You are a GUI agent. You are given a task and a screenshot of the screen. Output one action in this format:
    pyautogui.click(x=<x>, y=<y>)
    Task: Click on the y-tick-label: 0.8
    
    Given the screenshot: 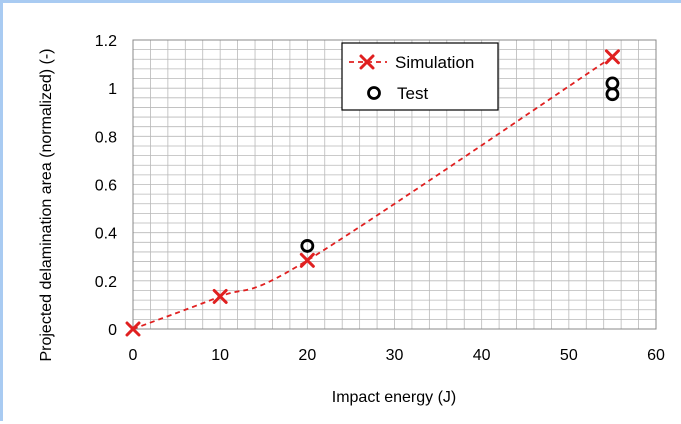 What is the action you would take?
    pyautogui.click(x=106, y=137)
    